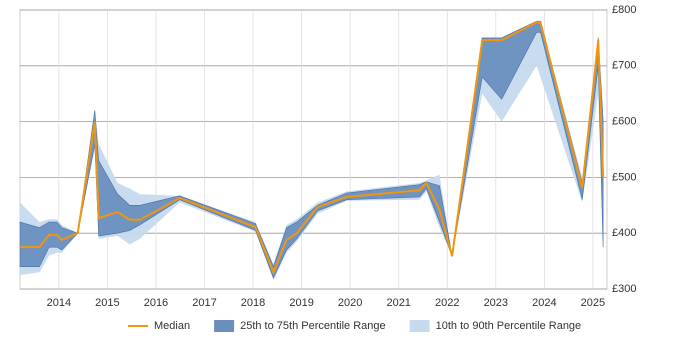 This screenshot has width=700, height=350. What do you see at coordinates (253, 303) in the screenshot?
I see `x-tick-label: 2018` at bounding box center [253, 303].